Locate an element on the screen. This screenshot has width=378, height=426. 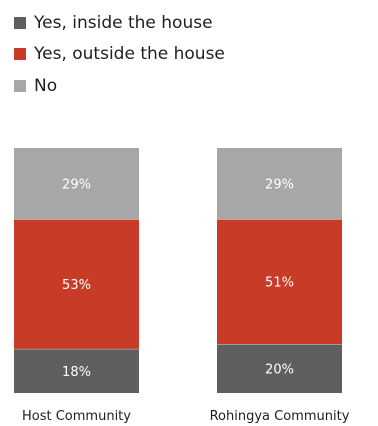
legend-swatch-inside-house is located at coordinates (20, 22).